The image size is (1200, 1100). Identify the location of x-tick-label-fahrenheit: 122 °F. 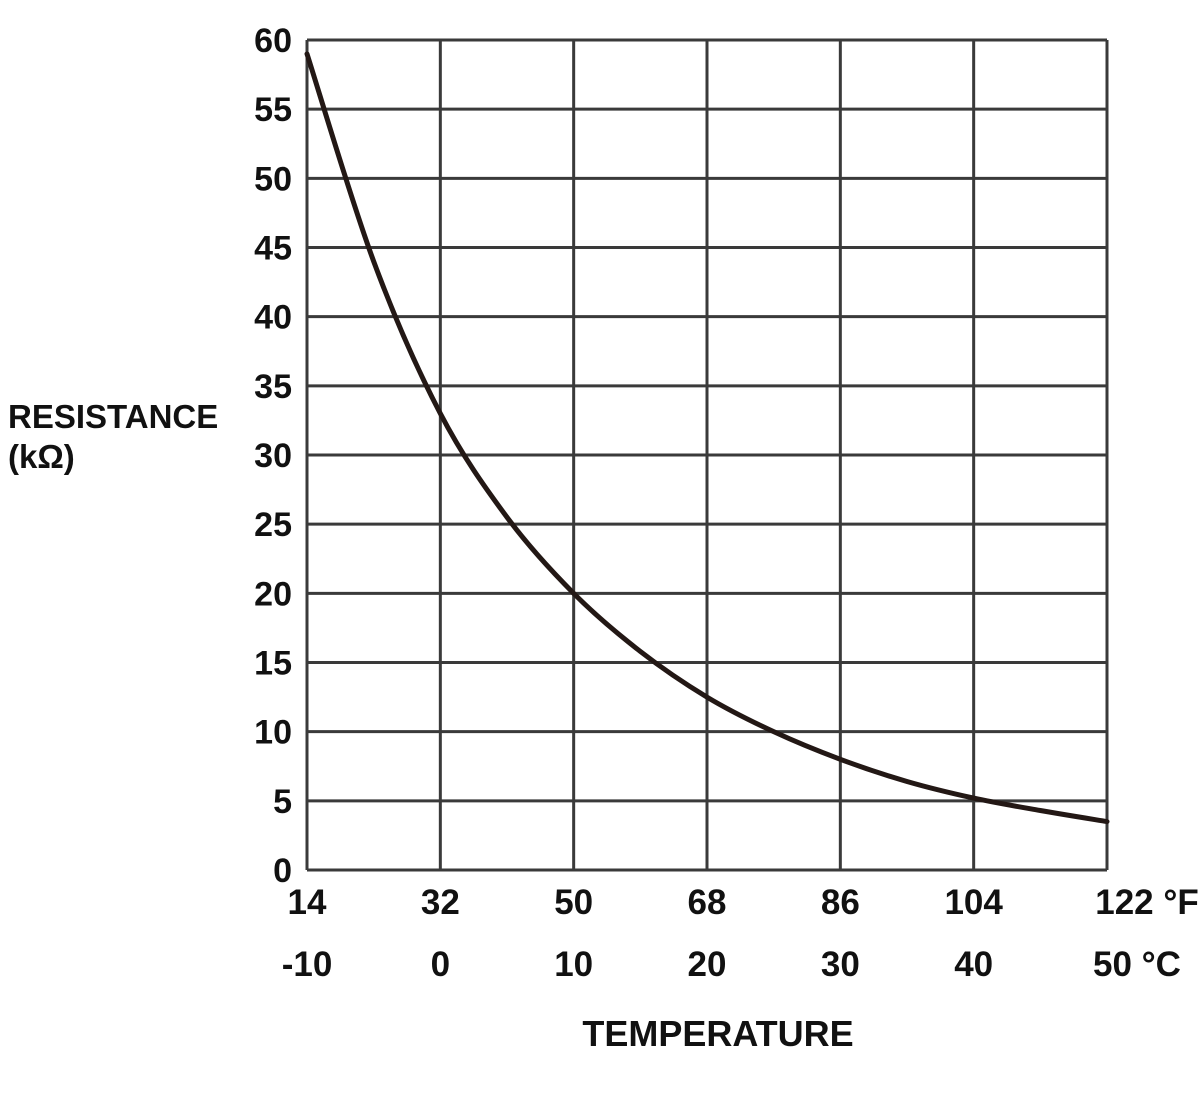
(1147, 902).